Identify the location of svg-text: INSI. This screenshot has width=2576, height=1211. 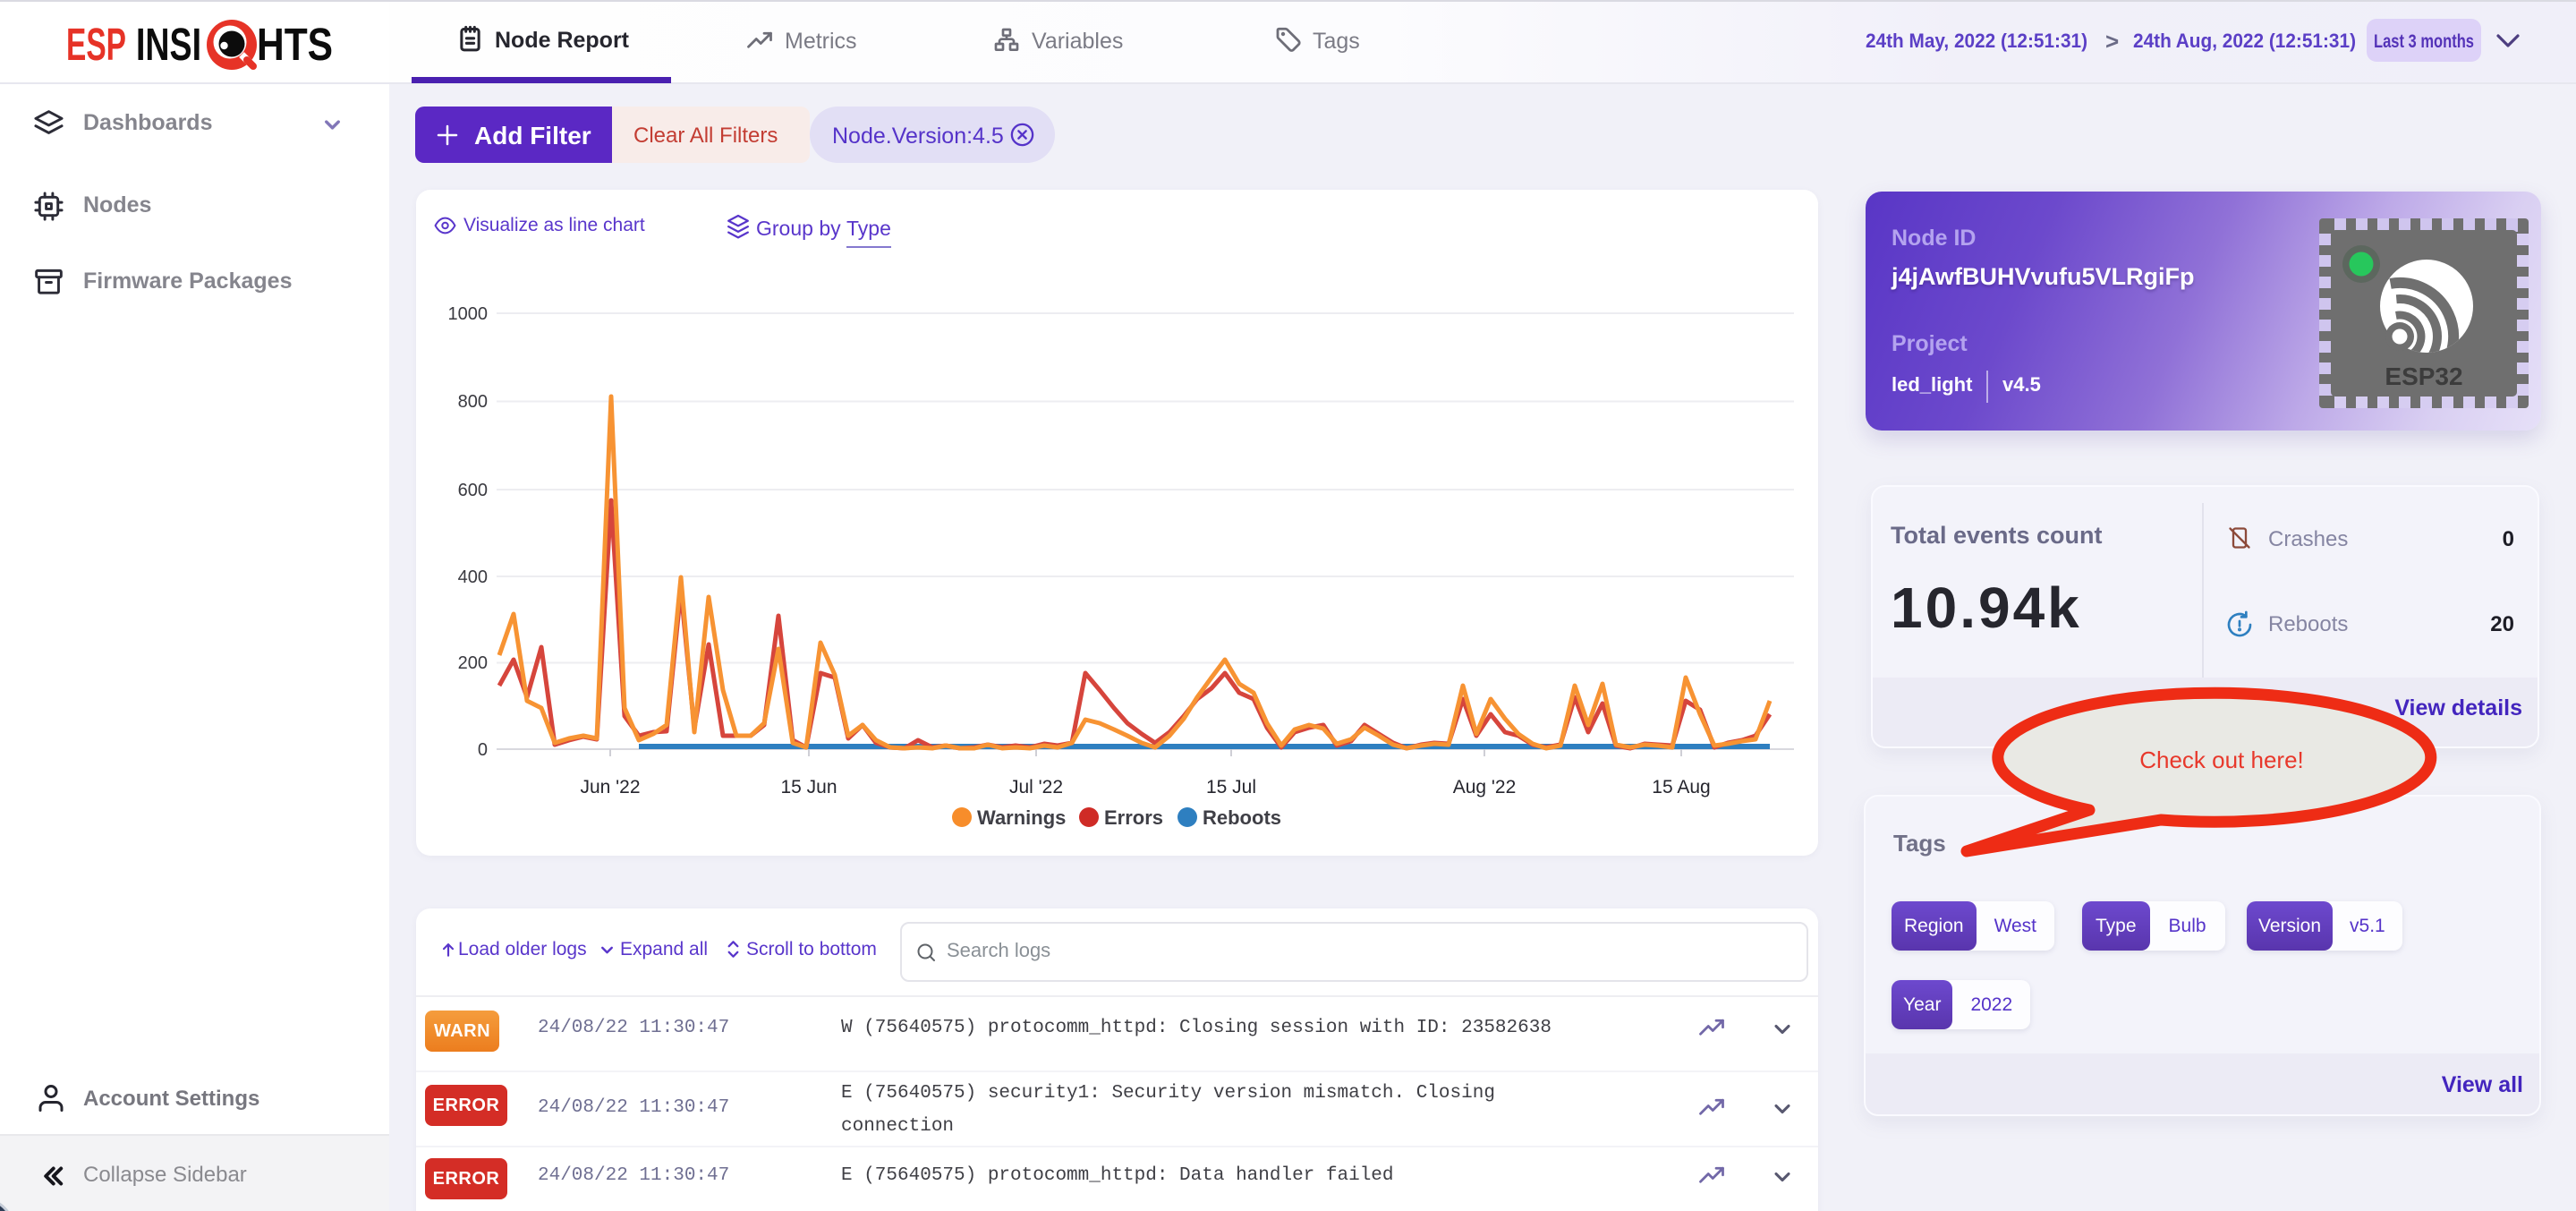
(168, 44).